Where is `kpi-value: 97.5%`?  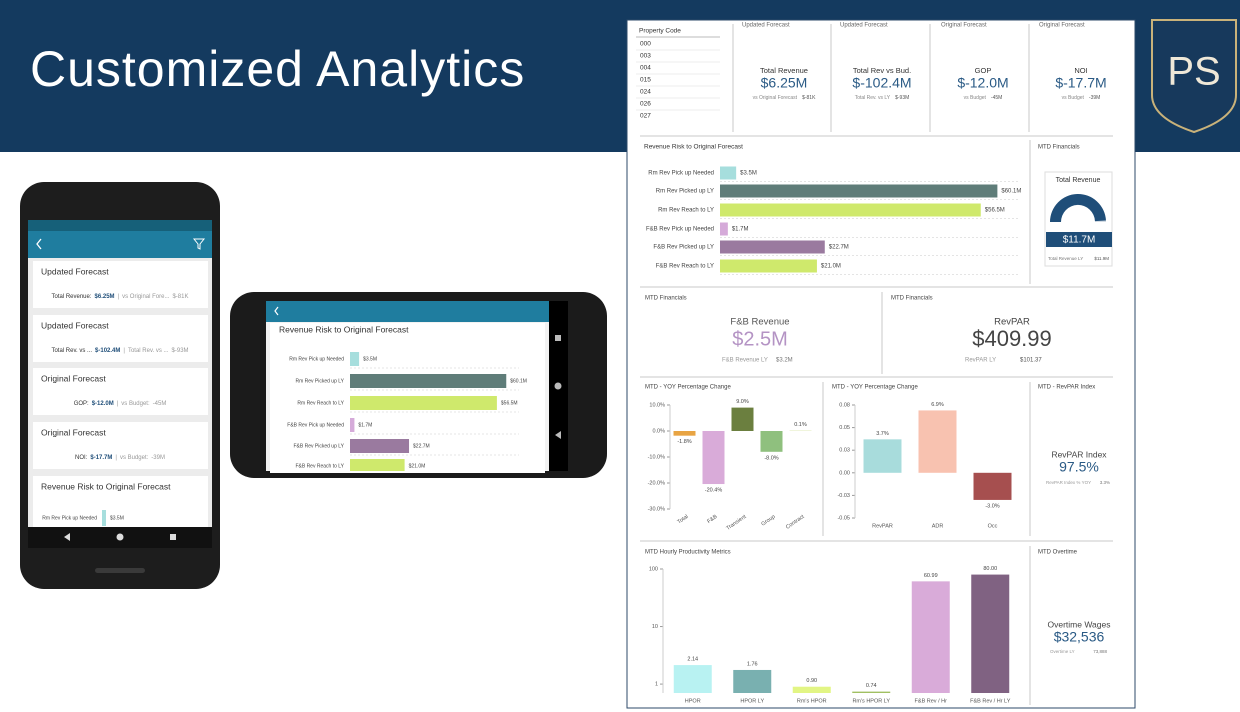
kpi-value: 97.5% is located at coordinates (1079, 467).